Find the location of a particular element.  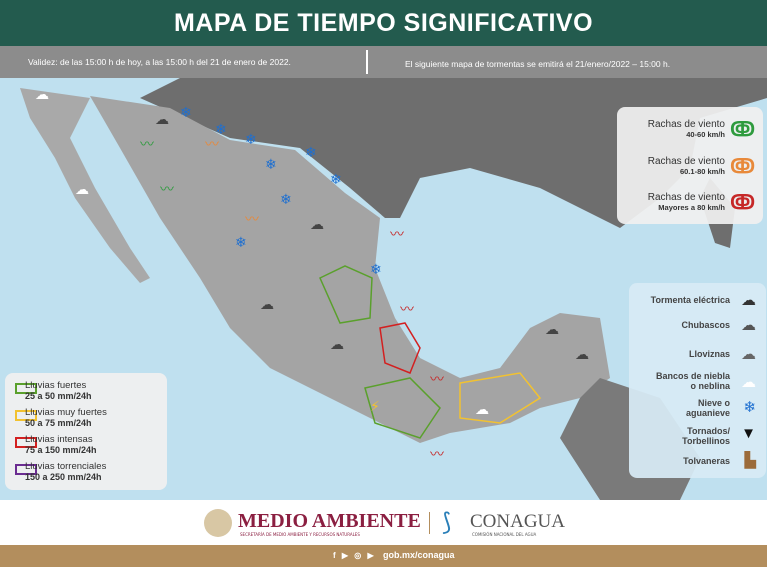

page-title: MAPA DE TIEMPO SIGNIFICATIVO is located at coordinates (383, 23).